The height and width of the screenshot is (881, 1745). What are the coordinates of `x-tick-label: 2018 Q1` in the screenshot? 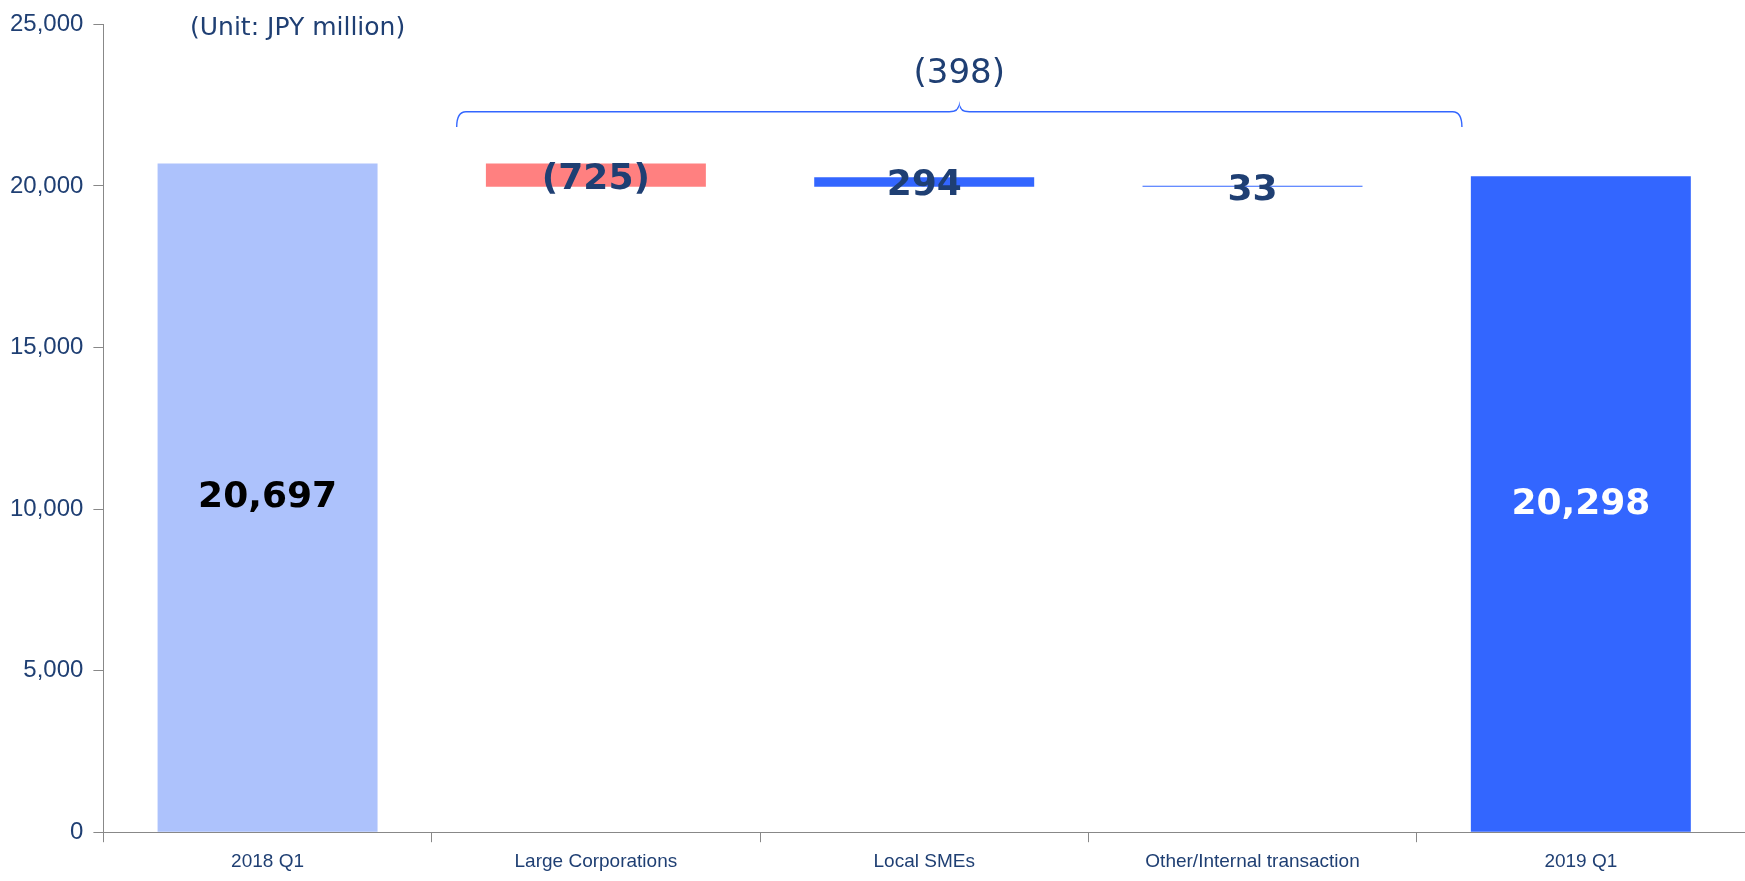 It's located at (268, 860).